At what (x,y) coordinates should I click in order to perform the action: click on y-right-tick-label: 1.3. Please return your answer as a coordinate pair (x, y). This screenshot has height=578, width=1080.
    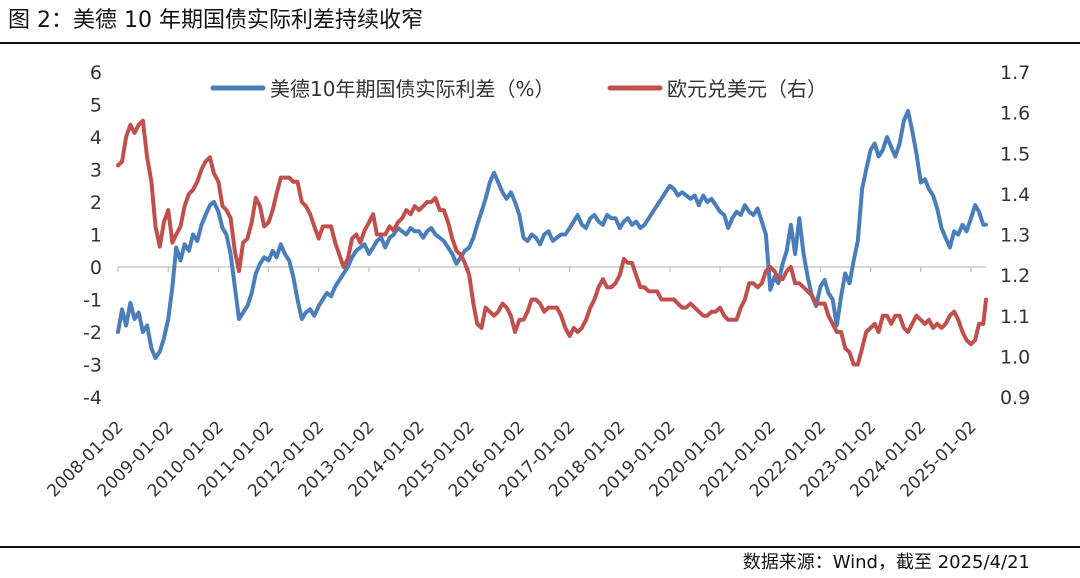
    Looking at the image, I should click on (1015, 236).